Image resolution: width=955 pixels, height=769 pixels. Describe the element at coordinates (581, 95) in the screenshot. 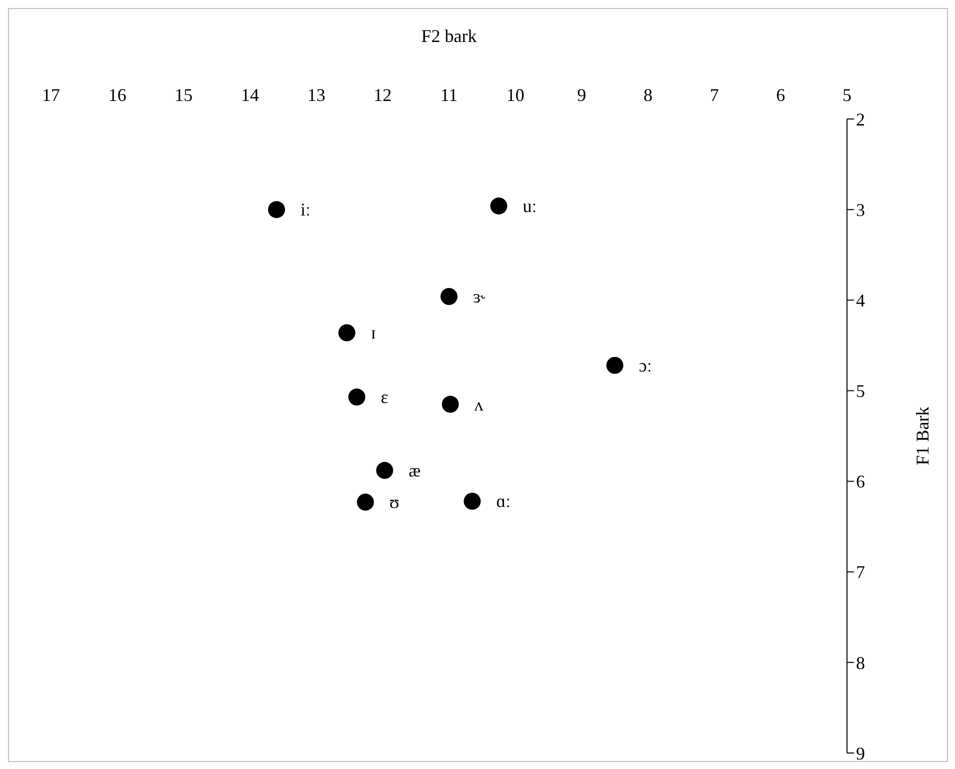

I see `x-tick-label: 9` at that location.